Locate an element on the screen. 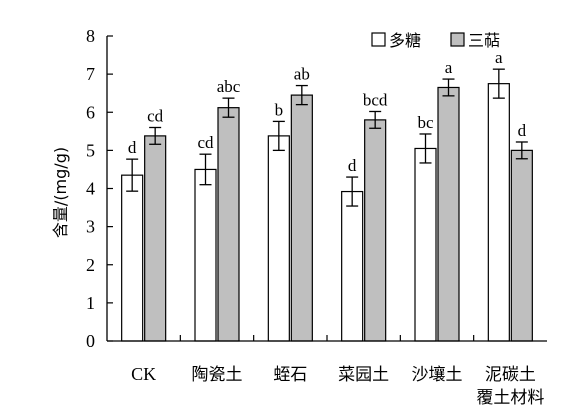 This screenshot has height=413, width=569. bar-group: bc a is located at coordinates (437, 200).